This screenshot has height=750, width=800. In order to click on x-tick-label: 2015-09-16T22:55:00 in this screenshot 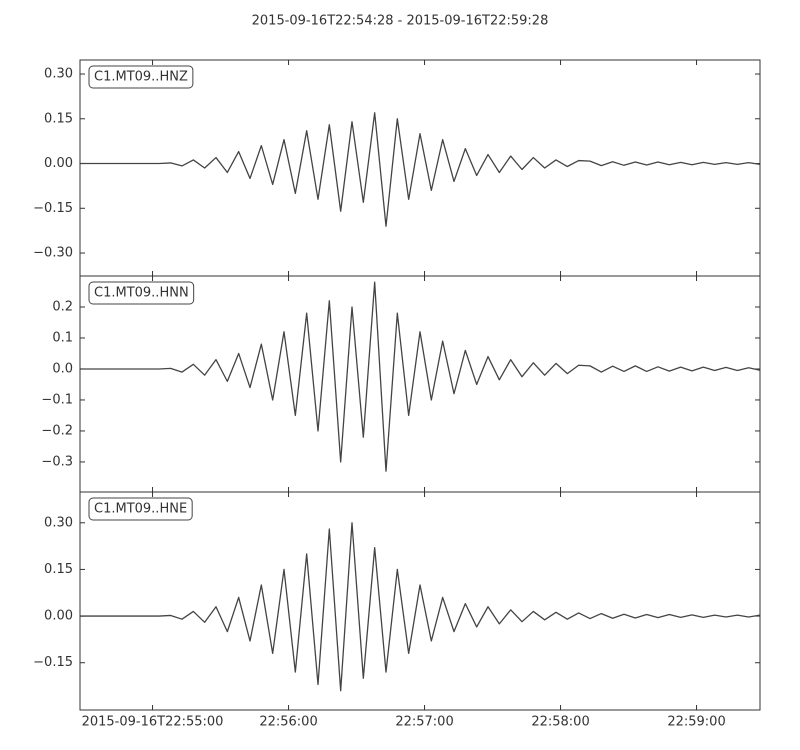, I will do `click(153, 722)`.